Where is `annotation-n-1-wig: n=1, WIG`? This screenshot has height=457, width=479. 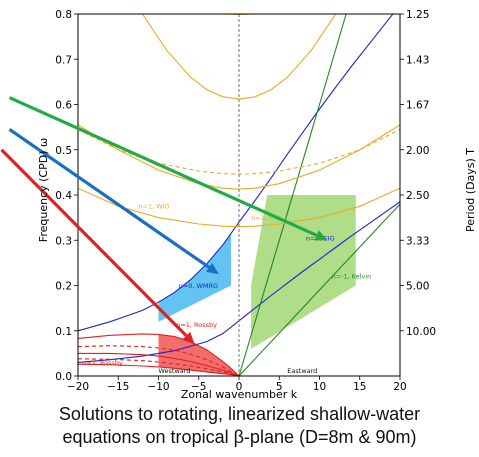 annotation-n-1-wig: n=1, WIG is located at coordinates (153, 207).